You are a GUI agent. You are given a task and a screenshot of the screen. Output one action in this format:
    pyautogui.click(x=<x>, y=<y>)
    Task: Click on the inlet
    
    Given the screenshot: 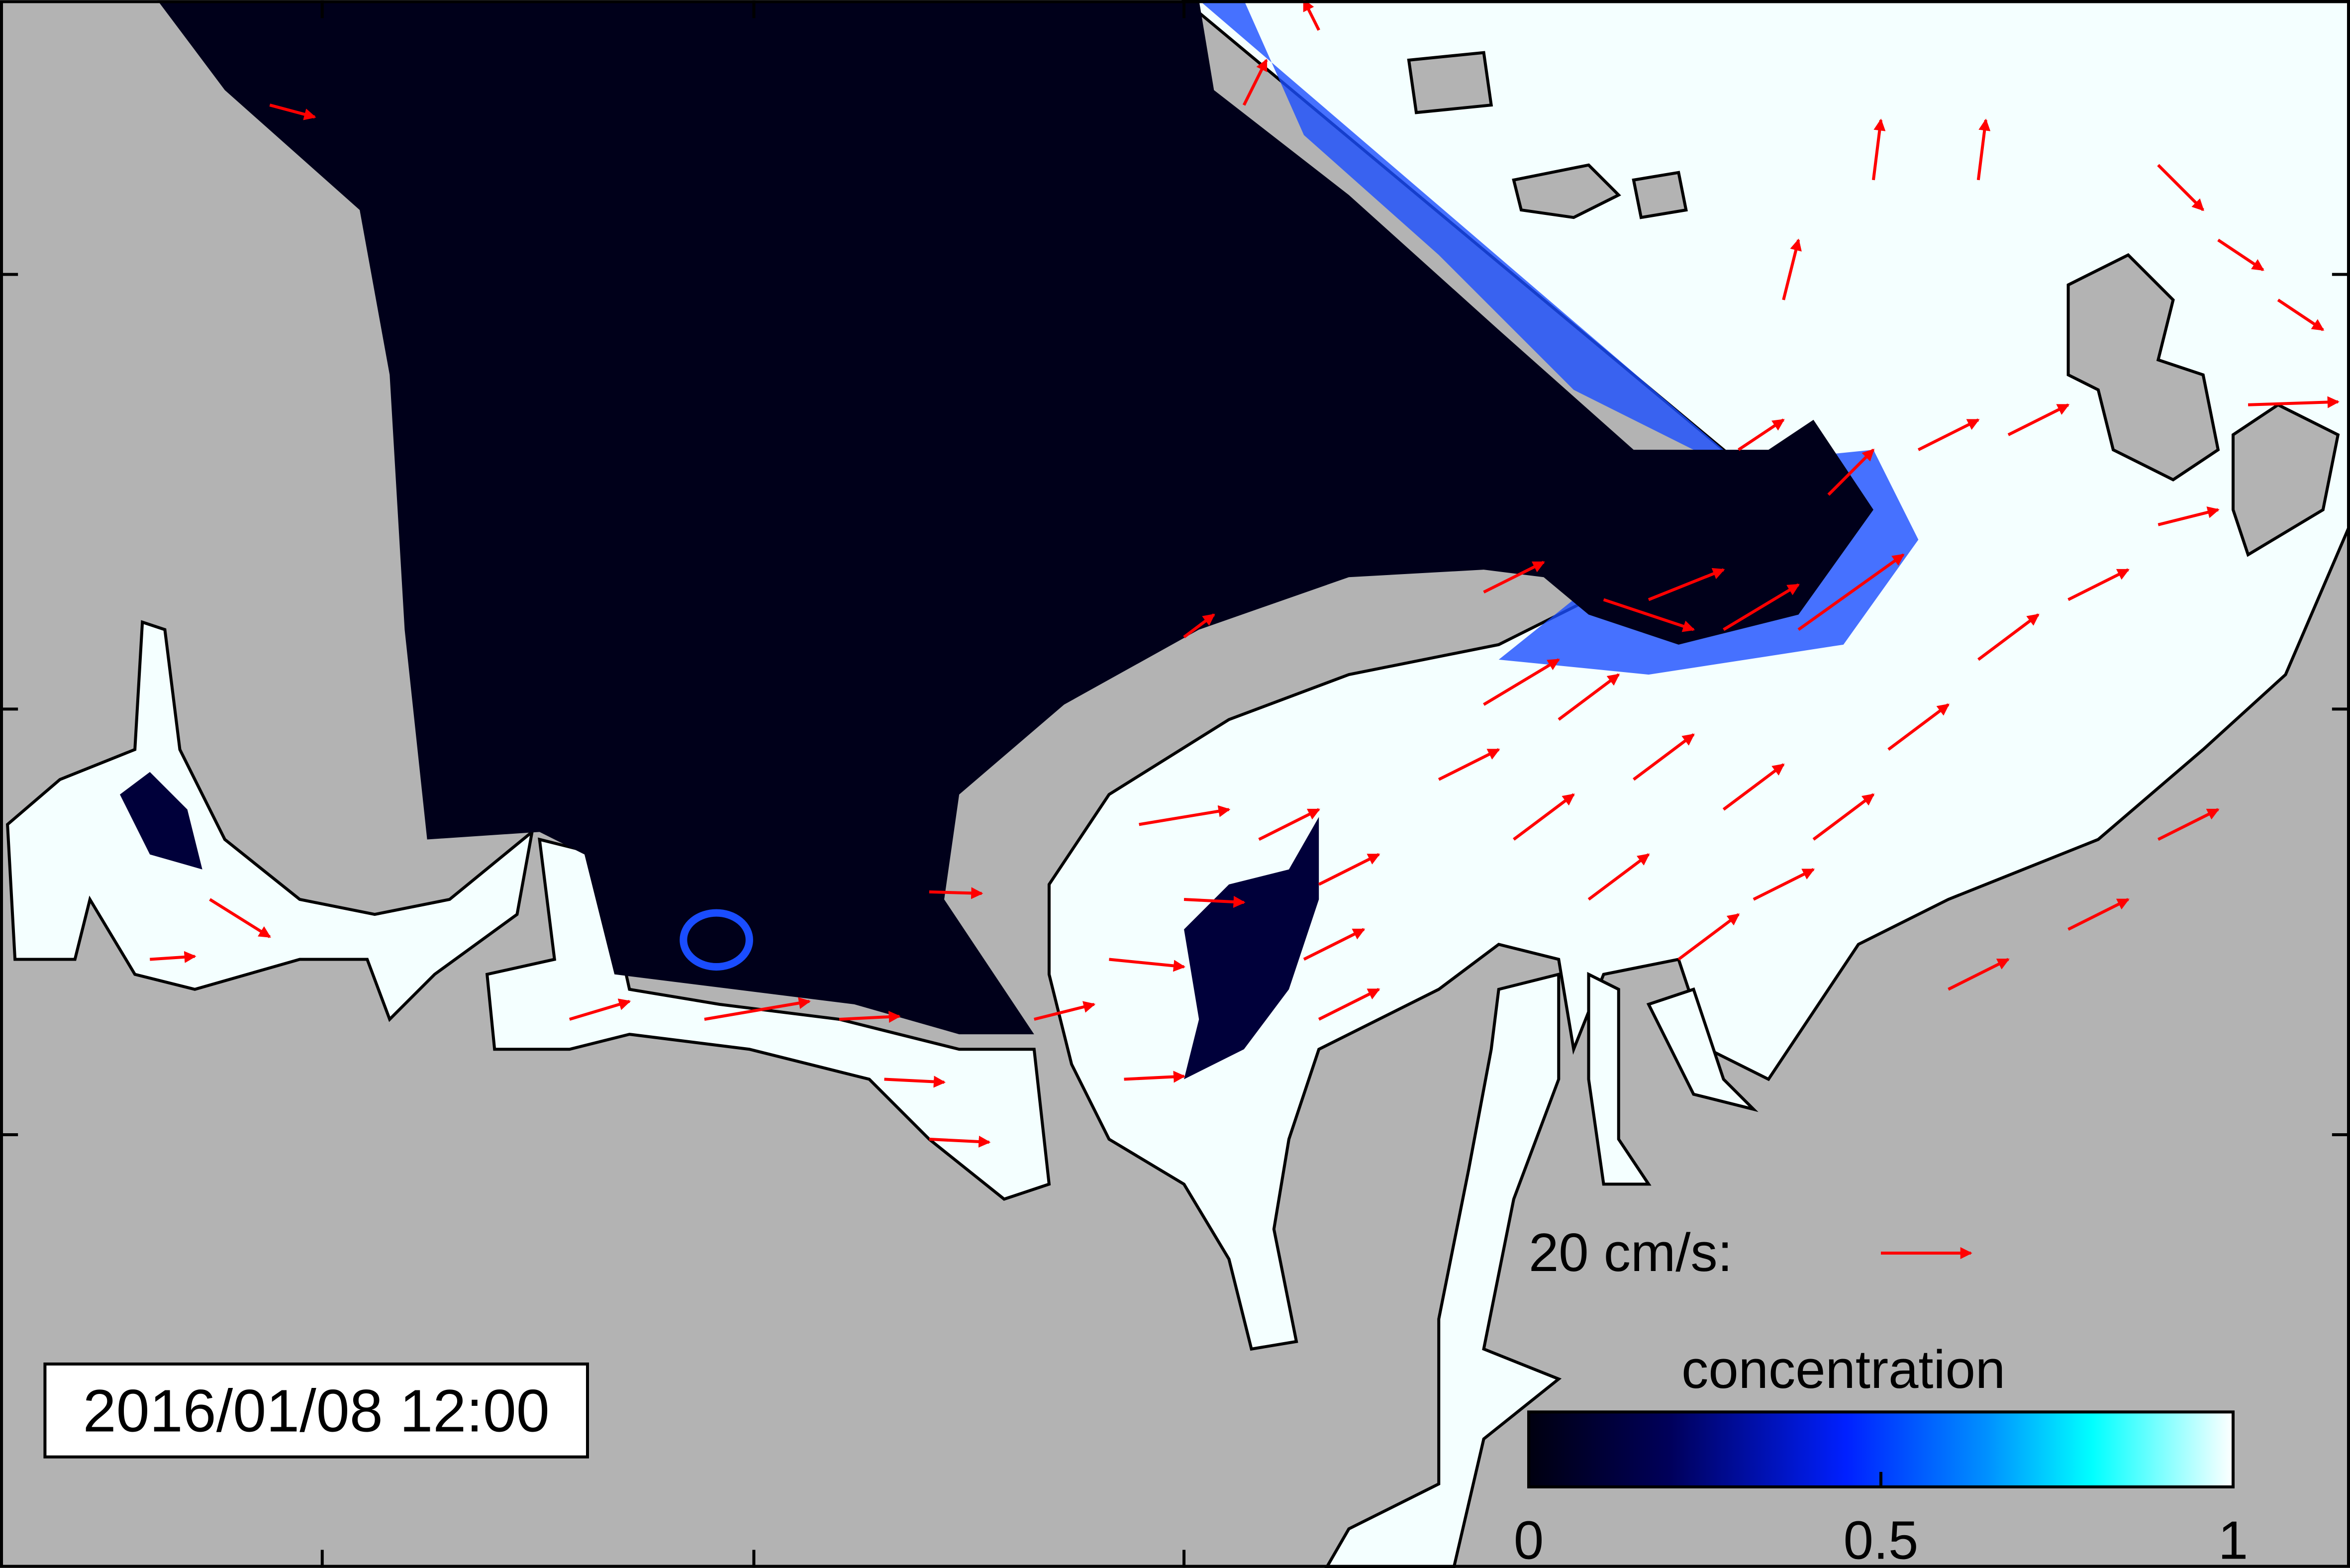 What is the action you would take?
    pyautogui.click(x=1673, y=1079)
    